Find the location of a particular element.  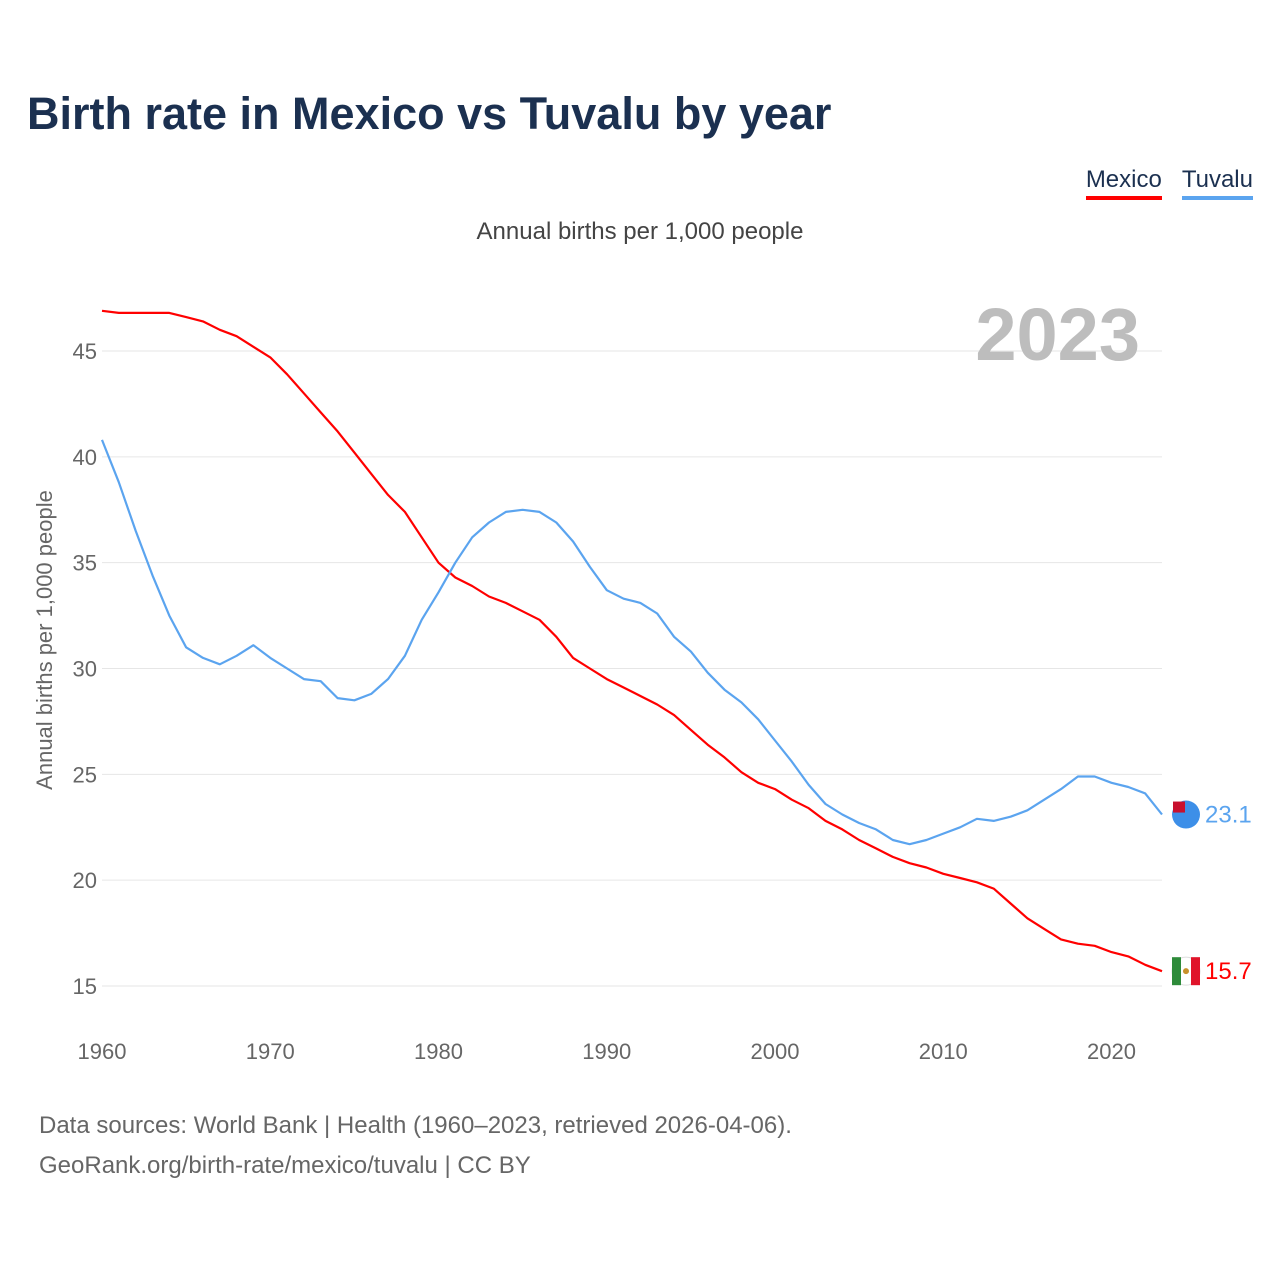

x-tick-label: 2000 is located at coordinates (775, 1051).